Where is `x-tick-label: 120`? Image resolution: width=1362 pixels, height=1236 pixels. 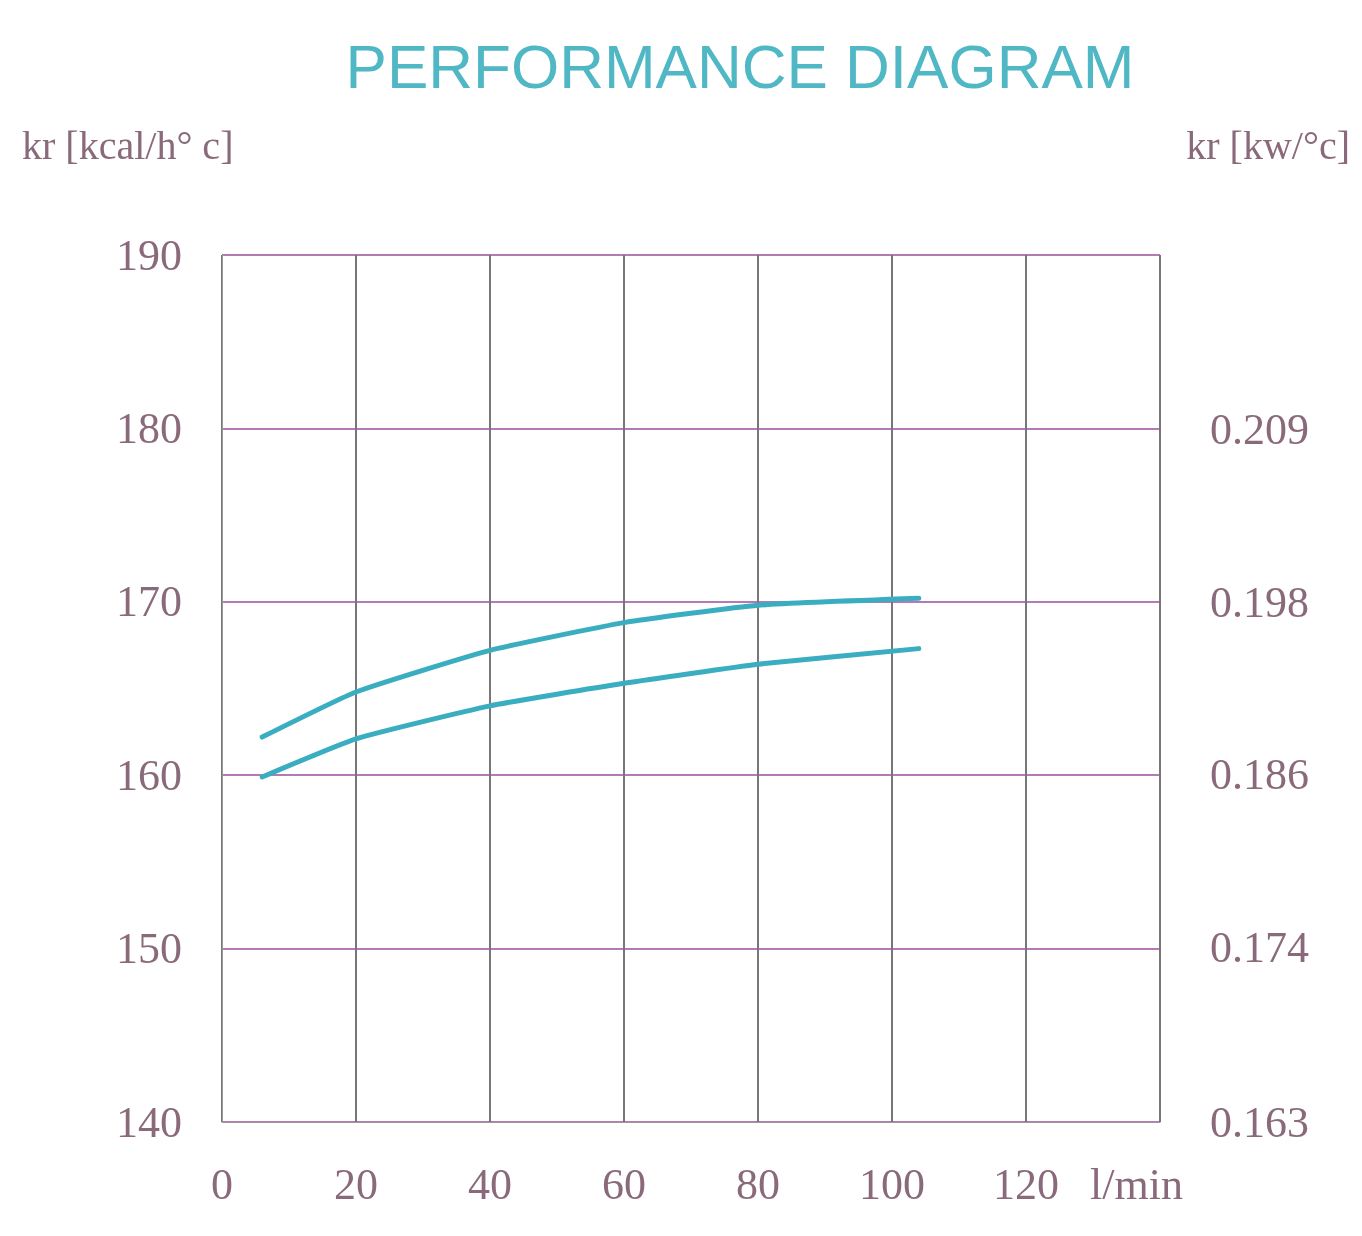 x-tick-label: 120 is located at coordinates (1026, 1184).